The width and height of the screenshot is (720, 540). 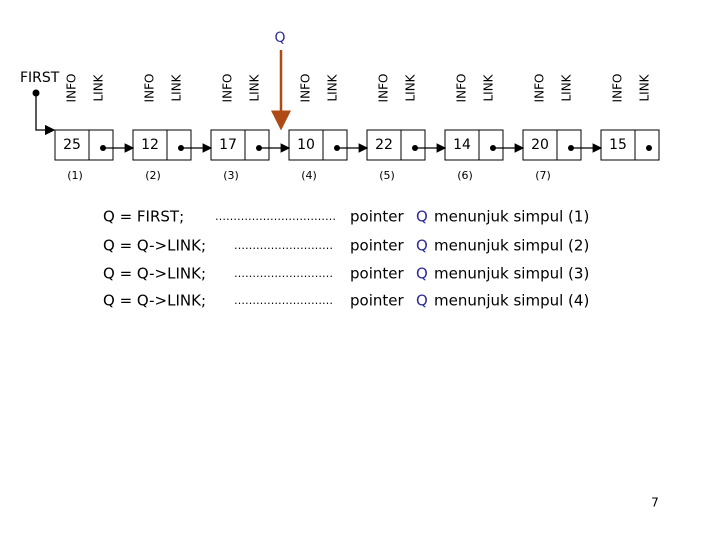 I want to click on node-index: (1), so click(x=75, y=175).